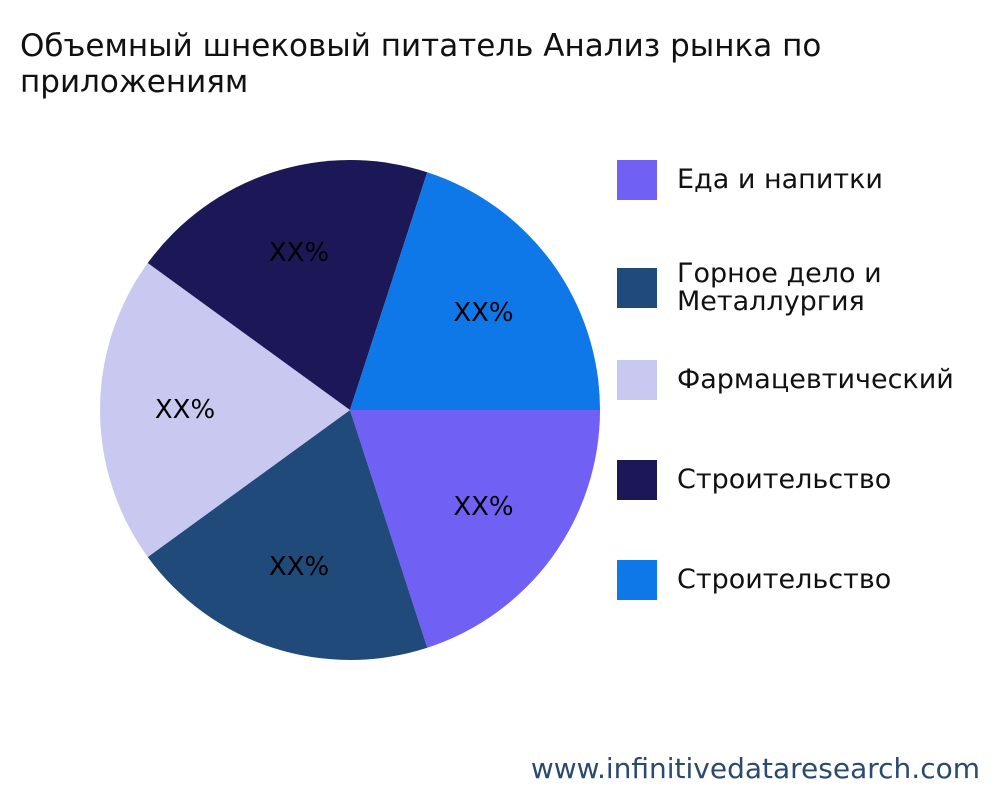  I want to click on legend-item-5: Строительство, so click(754, 580).